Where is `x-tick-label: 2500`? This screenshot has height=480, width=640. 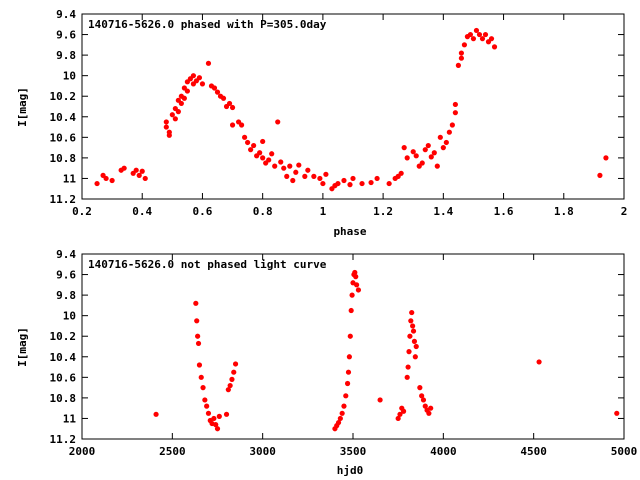 x-tick-label: 2500 is located at coordinates (172, 451).